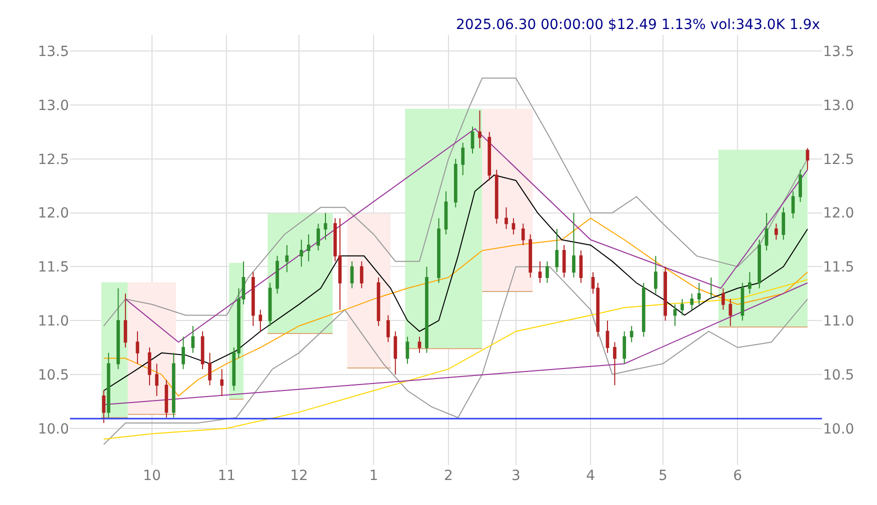 The height and width of the screenshot is (505, 877). What do you see at coordinates (663, 476) in the screenshot?
I see `x-tick-label: 5` at bounding box center [663, 476].